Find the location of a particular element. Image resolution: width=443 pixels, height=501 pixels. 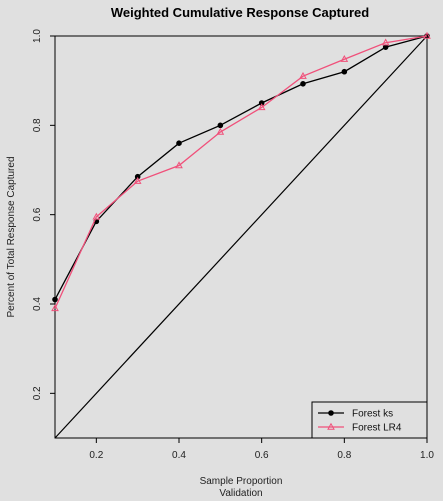

x-tick-label: 0.8 is located at coordinates (344, 455).